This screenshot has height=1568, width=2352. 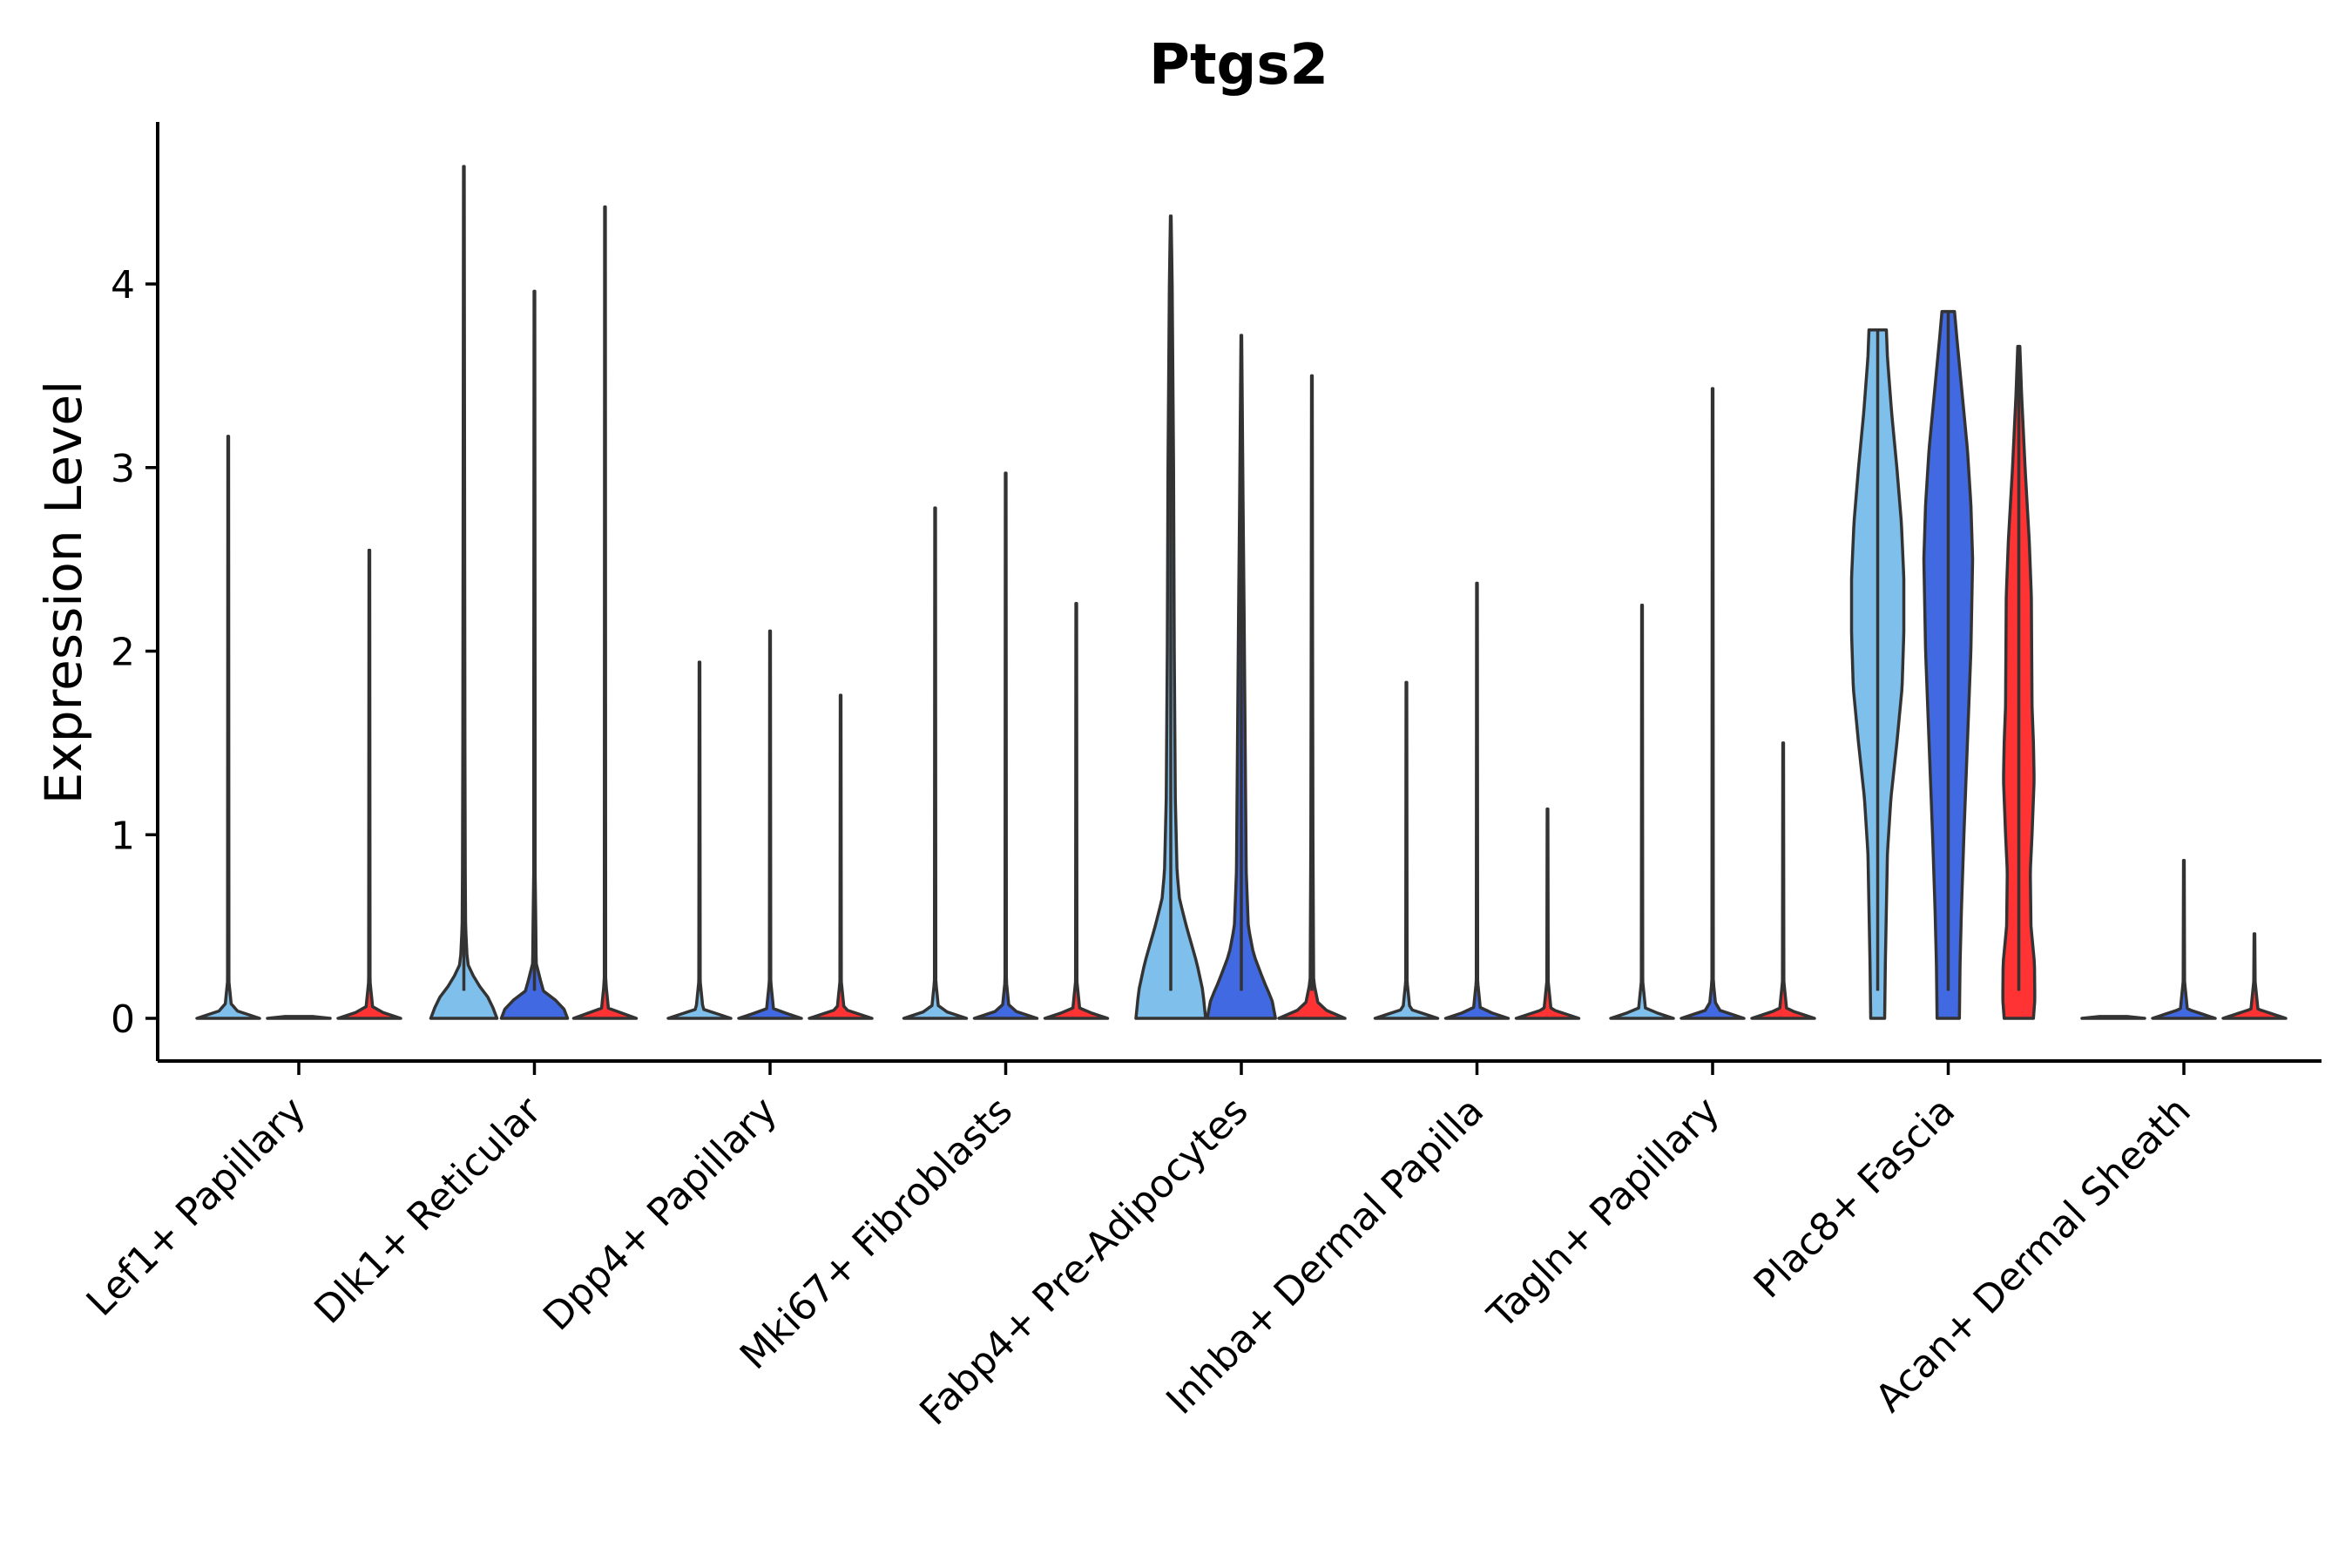 I want to click on x-tick-label: Lef1+ Papillary, so click(x=196, y=1207).